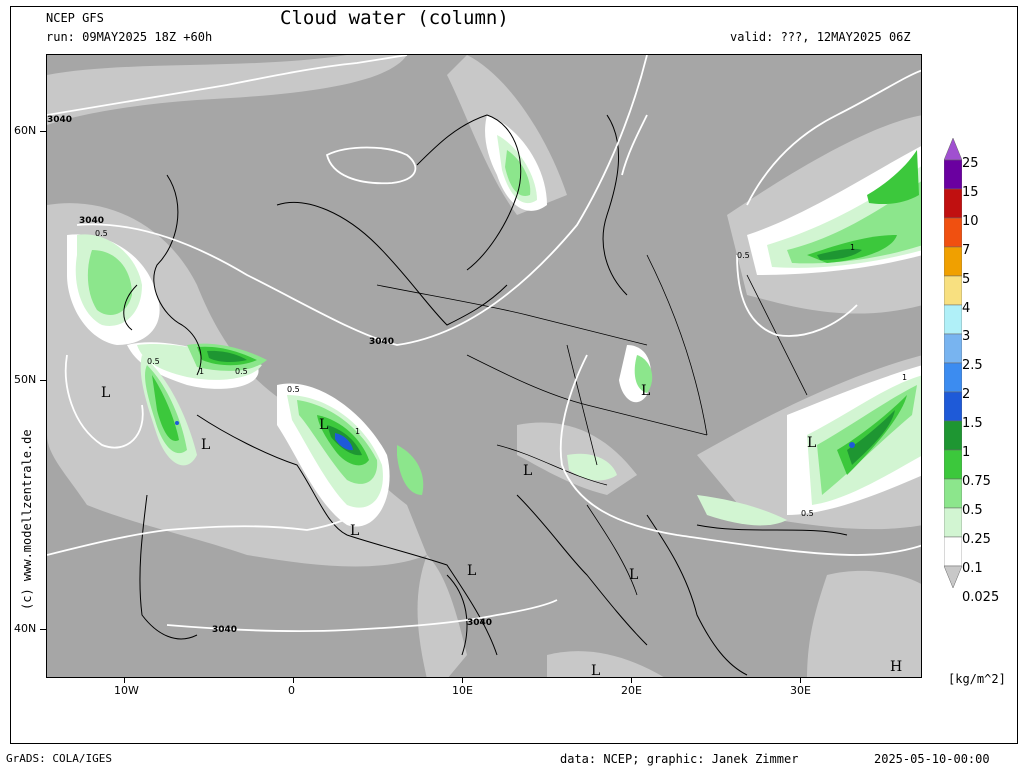 The height and width of the screenshot is (768, 1024). I want to click on footer-center: data: NCEP; graphic: Janek Zimmer, so click(679, 759).